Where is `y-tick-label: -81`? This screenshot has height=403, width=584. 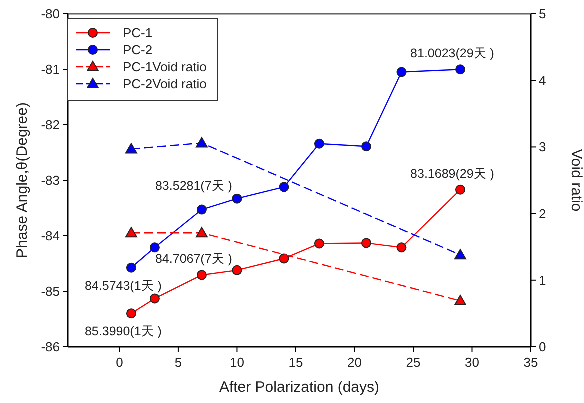
y-tick-label: -81 is located at coordinates (50, 69).